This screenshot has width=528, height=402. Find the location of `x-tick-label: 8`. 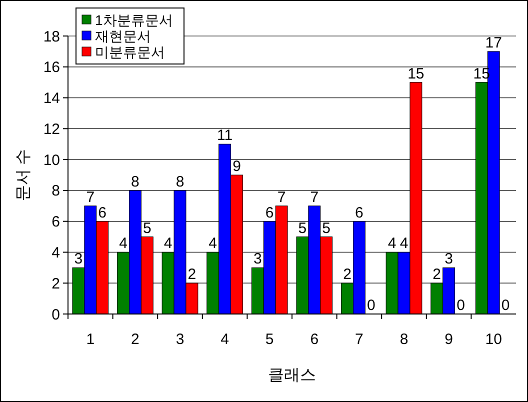

x-tick-label: 8 is located at coordinates (404, 339).